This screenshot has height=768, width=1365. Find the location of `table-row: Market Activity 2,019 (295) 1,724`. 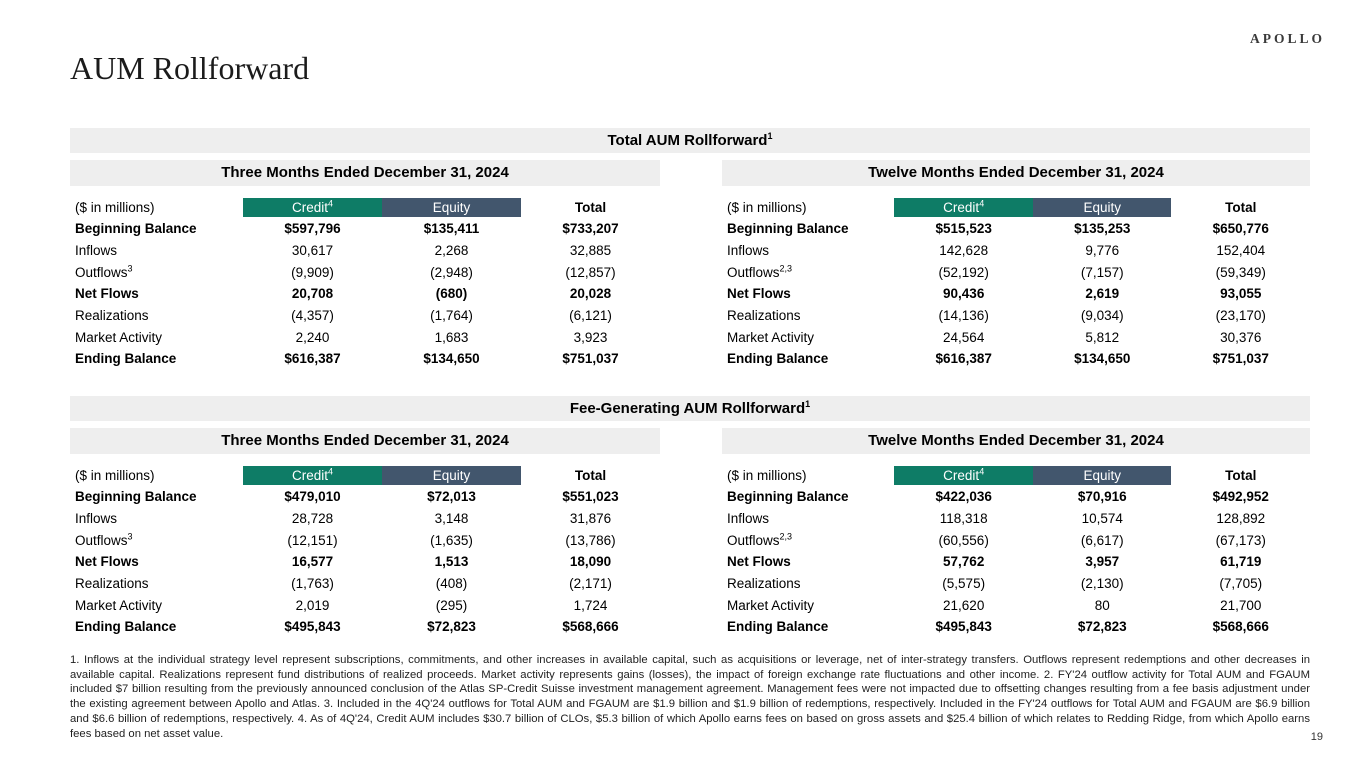

table-row: Market Activity 2,019 (295) 1,724 is located at coordinates (365, 605).